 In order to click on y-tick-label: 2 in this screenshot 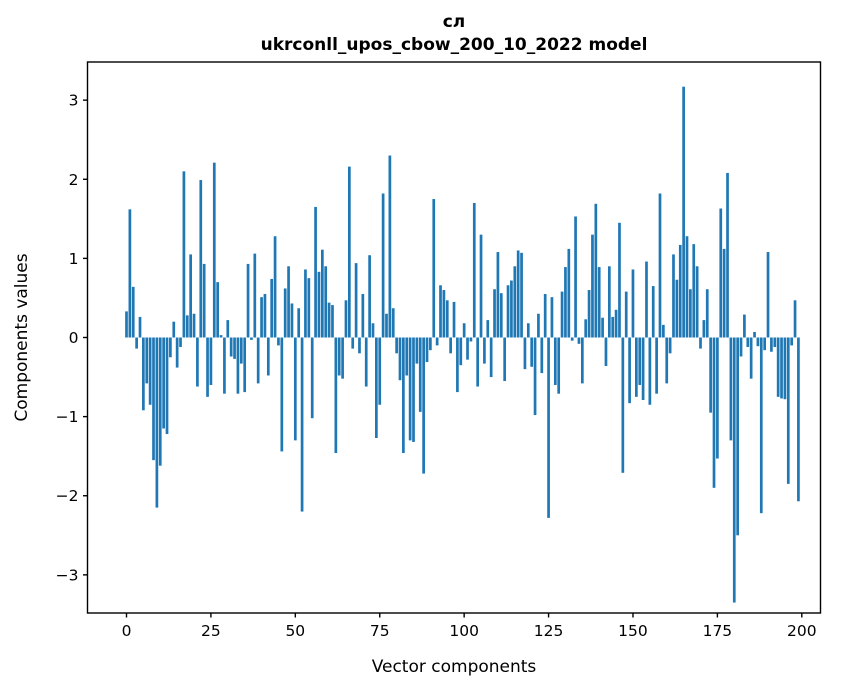, I will do `click(74, 180)`.